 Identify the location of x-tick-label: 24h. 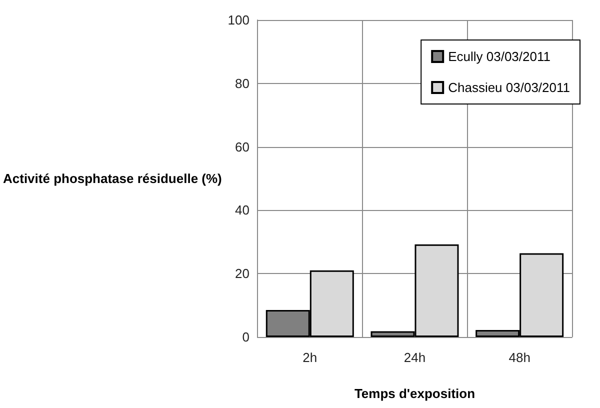
(415, 357).